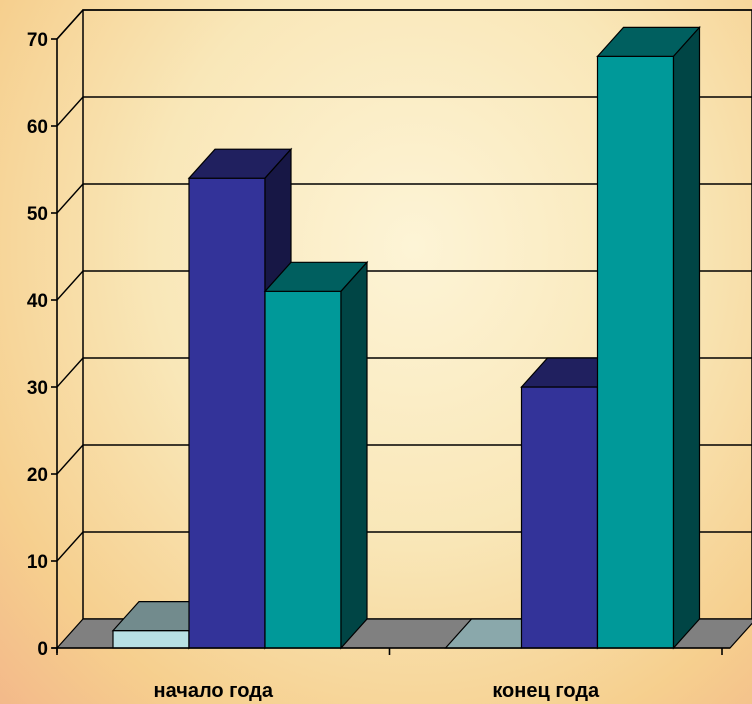 The width and height of the screenshot is (752, 704). I want to click on x-tick-labels: начало года конец года, so click(377, 691).